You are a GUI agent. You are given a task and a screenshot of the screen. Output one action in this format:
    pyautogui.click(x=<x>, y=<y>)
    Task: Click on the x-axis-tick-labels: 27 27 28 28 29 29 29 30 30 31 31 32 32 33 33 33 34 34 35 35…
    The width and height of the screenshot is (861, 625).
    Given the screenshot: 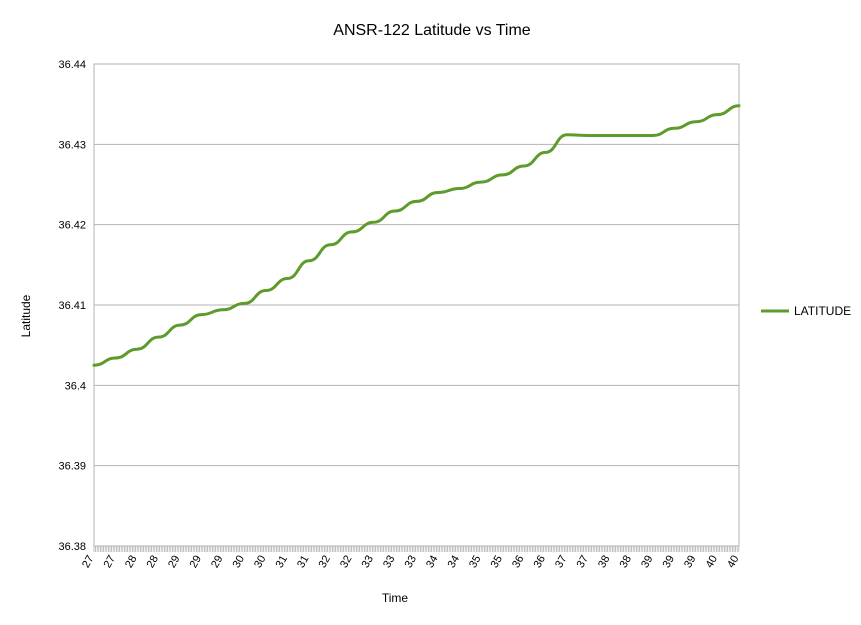 What is the action you would take?
    pyautogui.click(x=411, y=562)
    